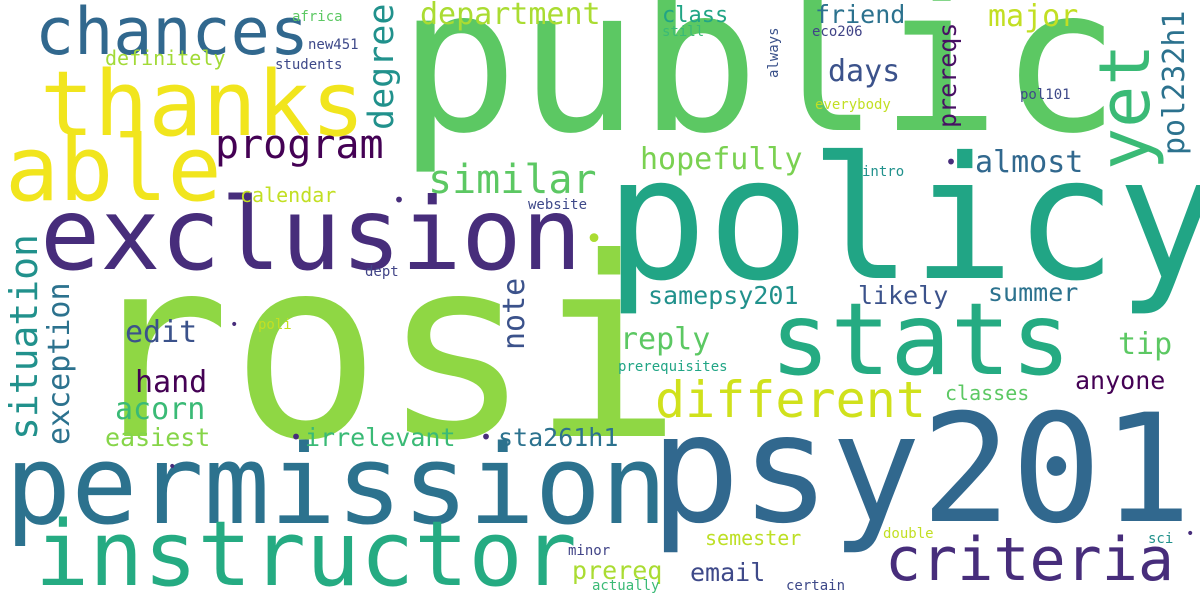 The image size is (1200, 600). What do you see at coordinates (165, 58) in the screenshot?
I see `word-definitely: definitely` at bounding box center [165, 58].